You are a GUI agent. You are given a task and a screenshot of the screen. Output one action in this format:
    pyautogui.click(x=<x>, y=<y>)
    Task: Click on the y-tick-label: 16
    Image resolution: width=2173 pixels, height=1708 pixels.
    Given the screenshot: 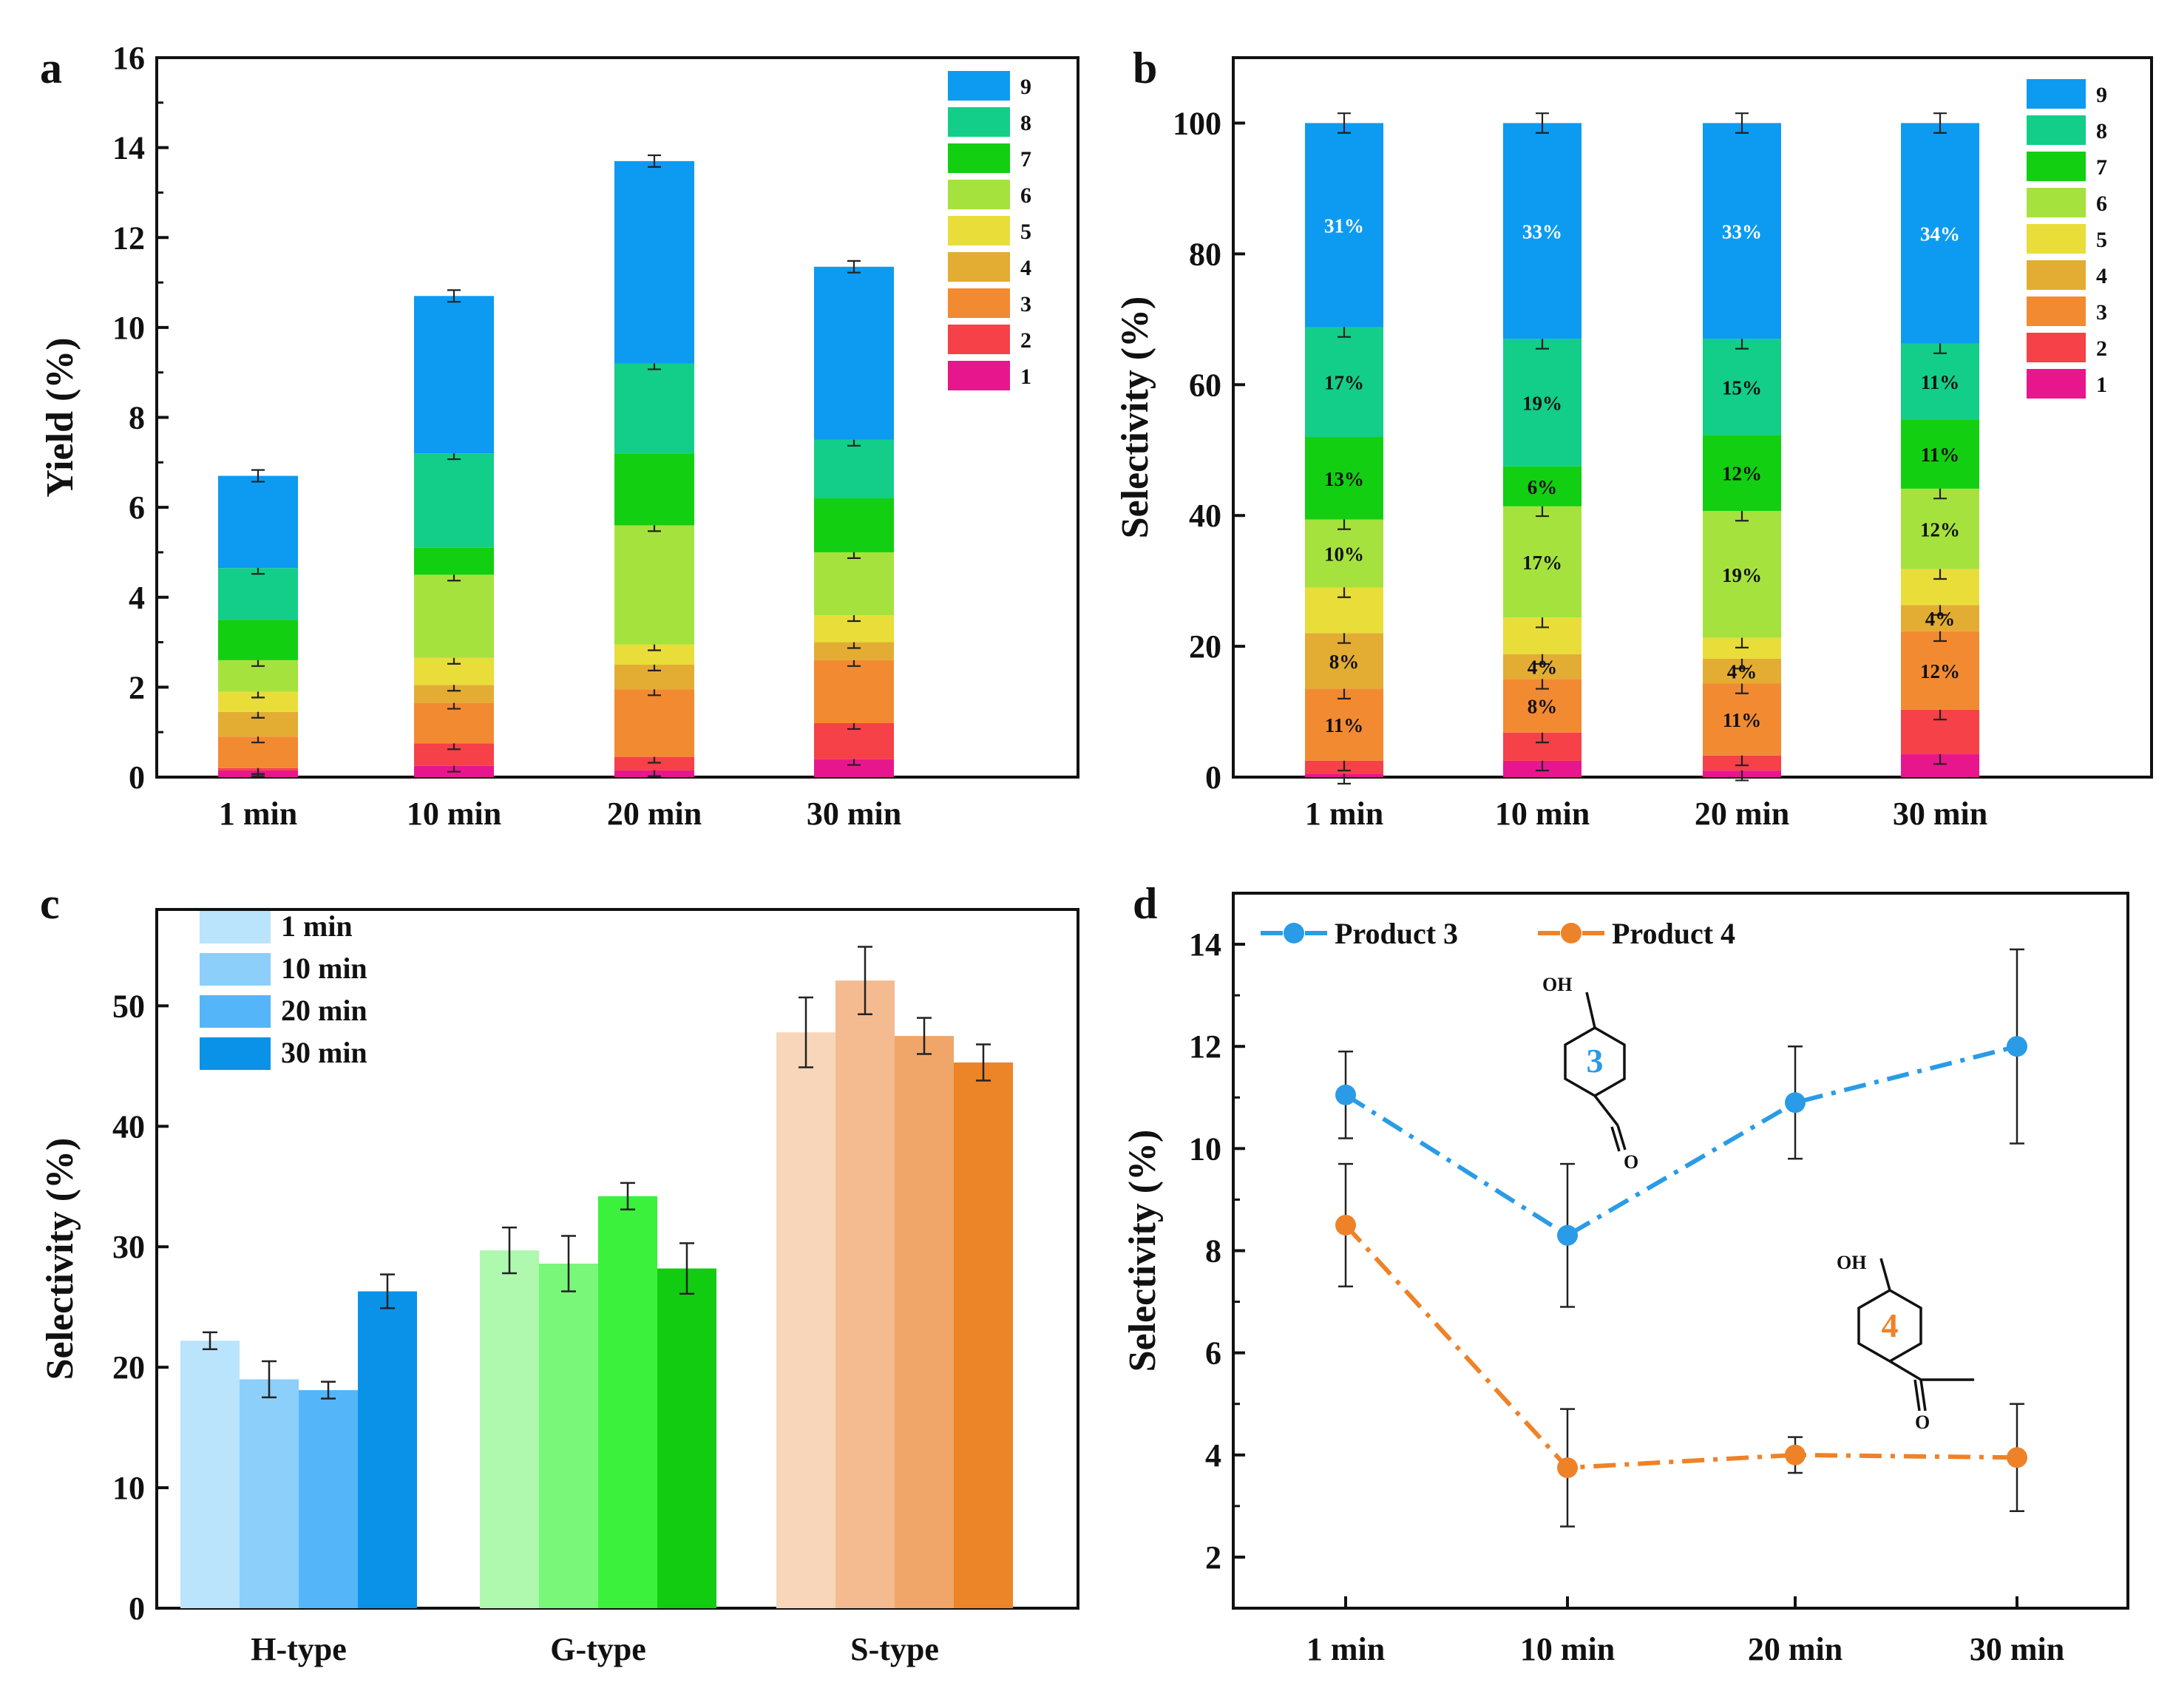 What is the action you would take?
    pyautogui.click(x=128, y=58)
    